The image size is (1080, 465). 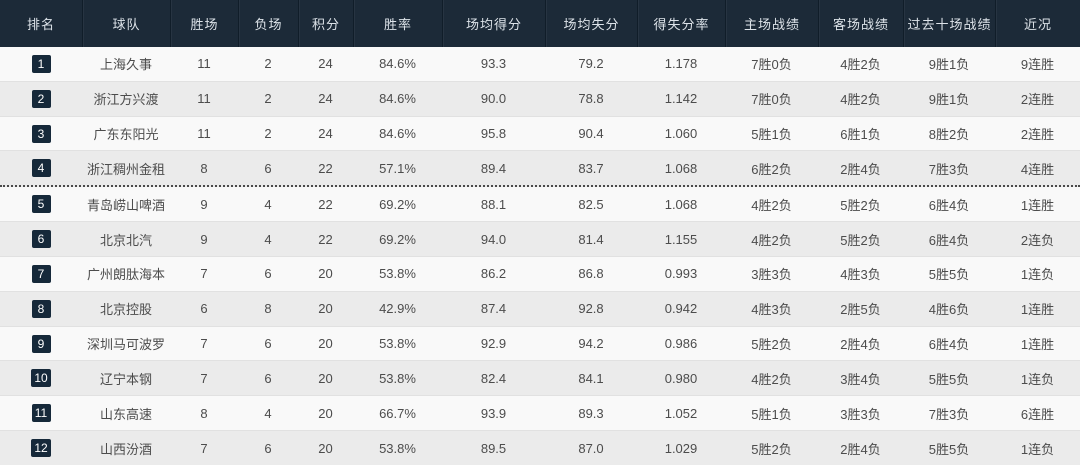 What do you see at coordinates (1037, 23) in the screenshot?
I see `column-header-streak: 近况` at bounding box center [1037, 23].